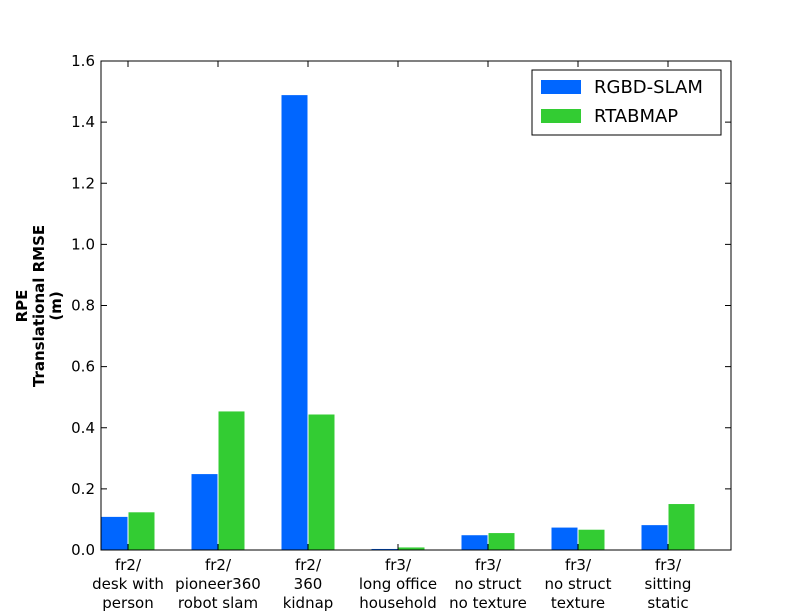  Describe the element at coordinates (218, 603) in the screenshot. I see `x-category-label: robot slam` at that location.